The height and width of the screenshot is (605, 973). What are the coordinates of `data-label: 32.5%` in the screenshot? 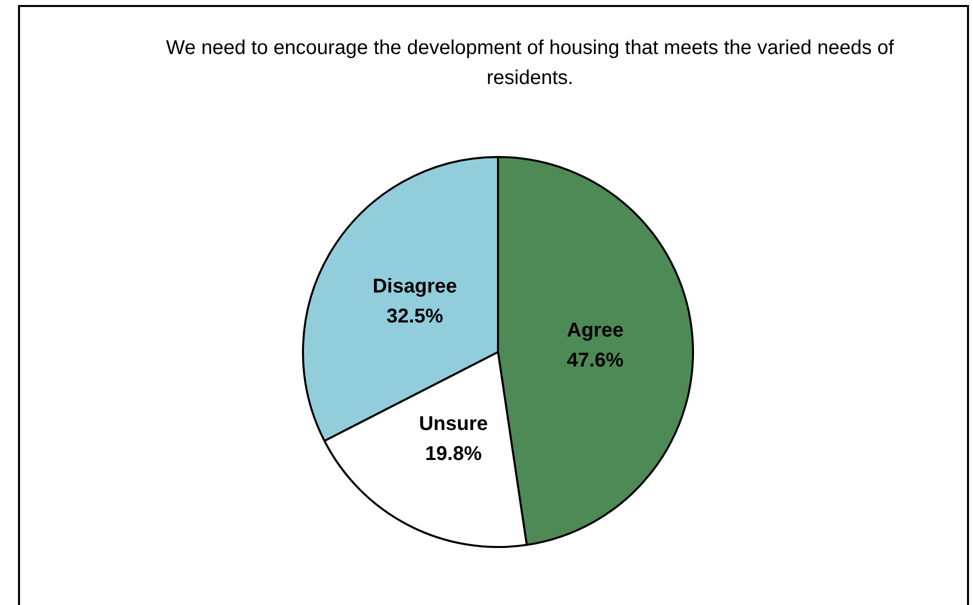 It's located at (415, 317).